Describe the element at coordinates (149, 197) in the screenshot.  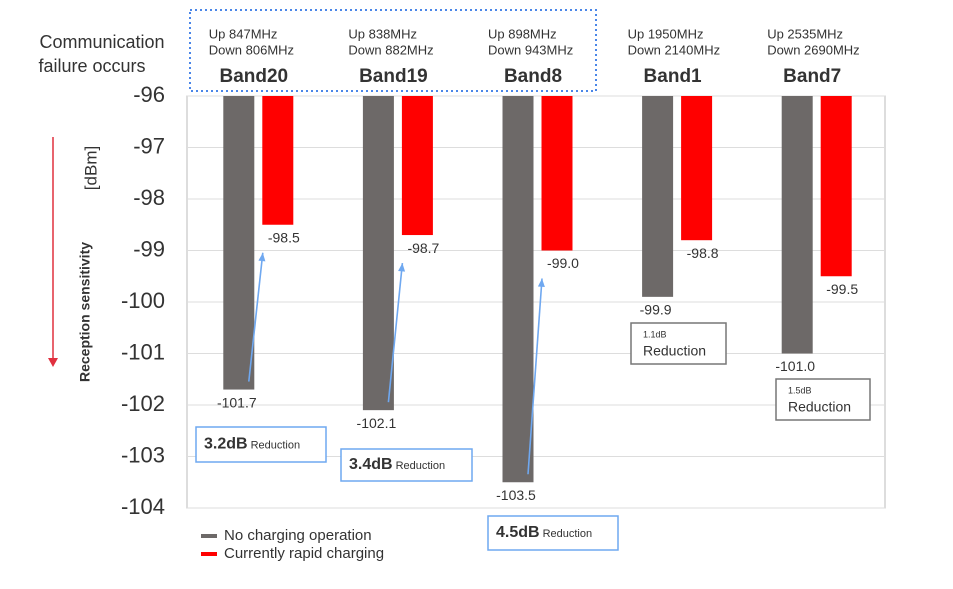
I see `y-tick-label: -98` at that location.